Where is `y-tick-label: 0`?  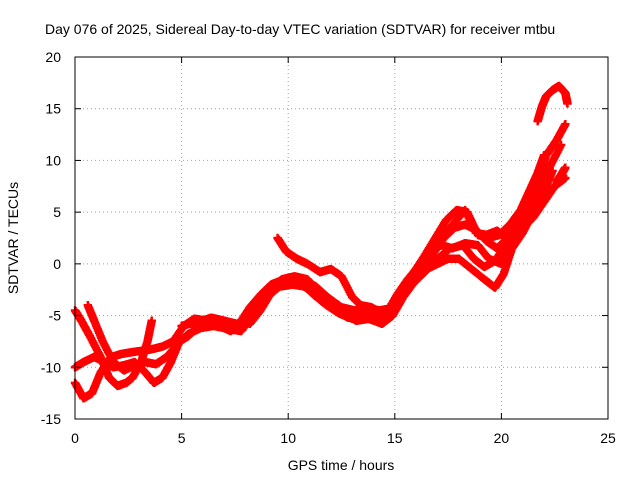
y-tick-label: 0 is located at coordinates (57, 264).